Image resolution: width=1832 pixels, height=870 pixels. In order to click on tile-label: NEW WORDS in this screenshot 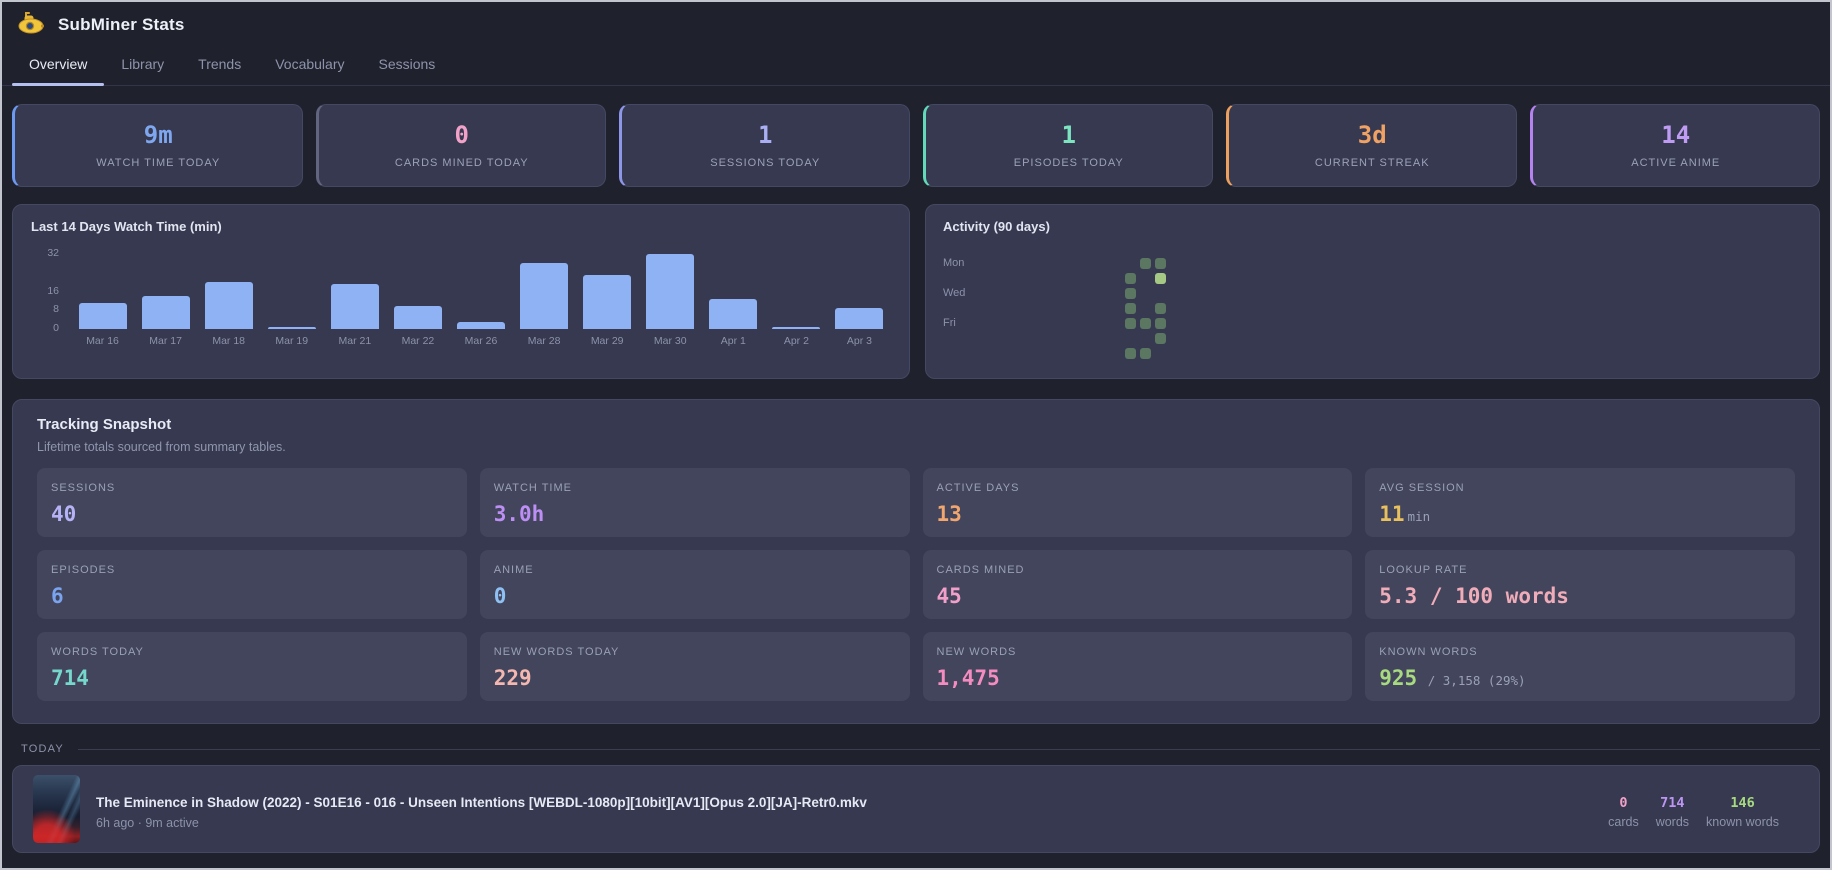, I will do `click(976, 652)`.